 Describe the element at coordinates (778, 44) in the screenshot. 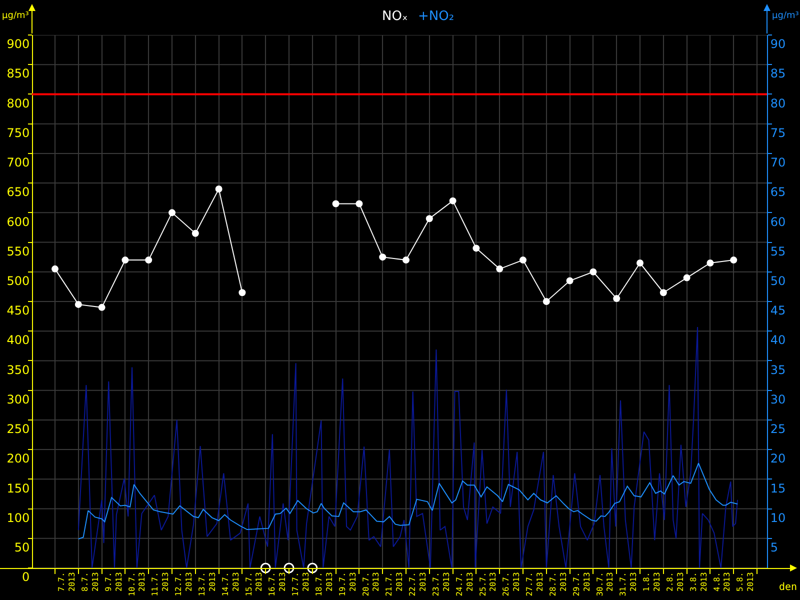

I see `y2-tick-label: 90` at that location.